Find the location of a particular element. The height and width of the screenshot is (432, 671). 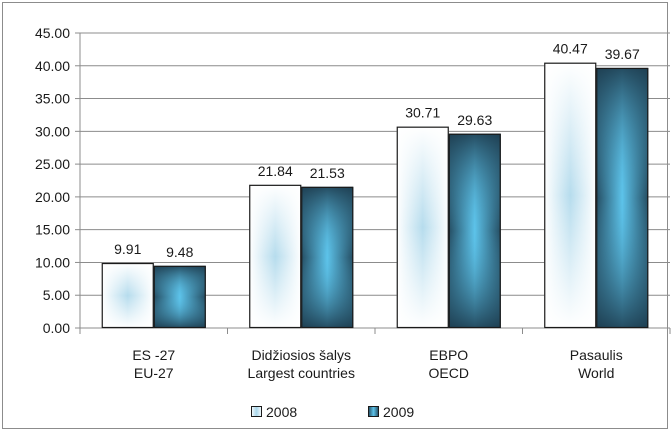

x-category-label: EBPO is located at coordinates (448, 355).